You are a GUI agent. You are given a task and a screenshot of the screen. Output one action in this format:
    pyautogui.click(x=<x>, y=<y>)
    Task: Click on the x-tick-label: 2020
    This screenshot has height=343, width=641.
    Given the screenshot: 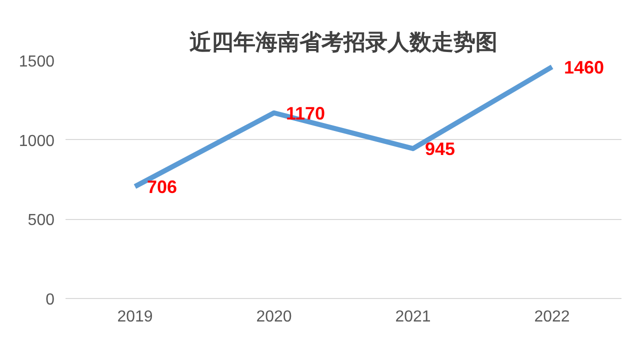 What is the action you would take?
    pyautogui.click(x=274, y=317)
    